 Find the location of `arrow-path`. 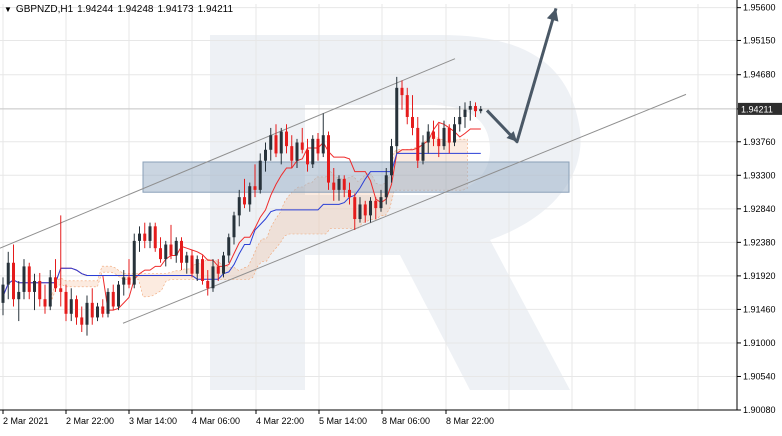

arrow-path is located at coordinates (521, 75).